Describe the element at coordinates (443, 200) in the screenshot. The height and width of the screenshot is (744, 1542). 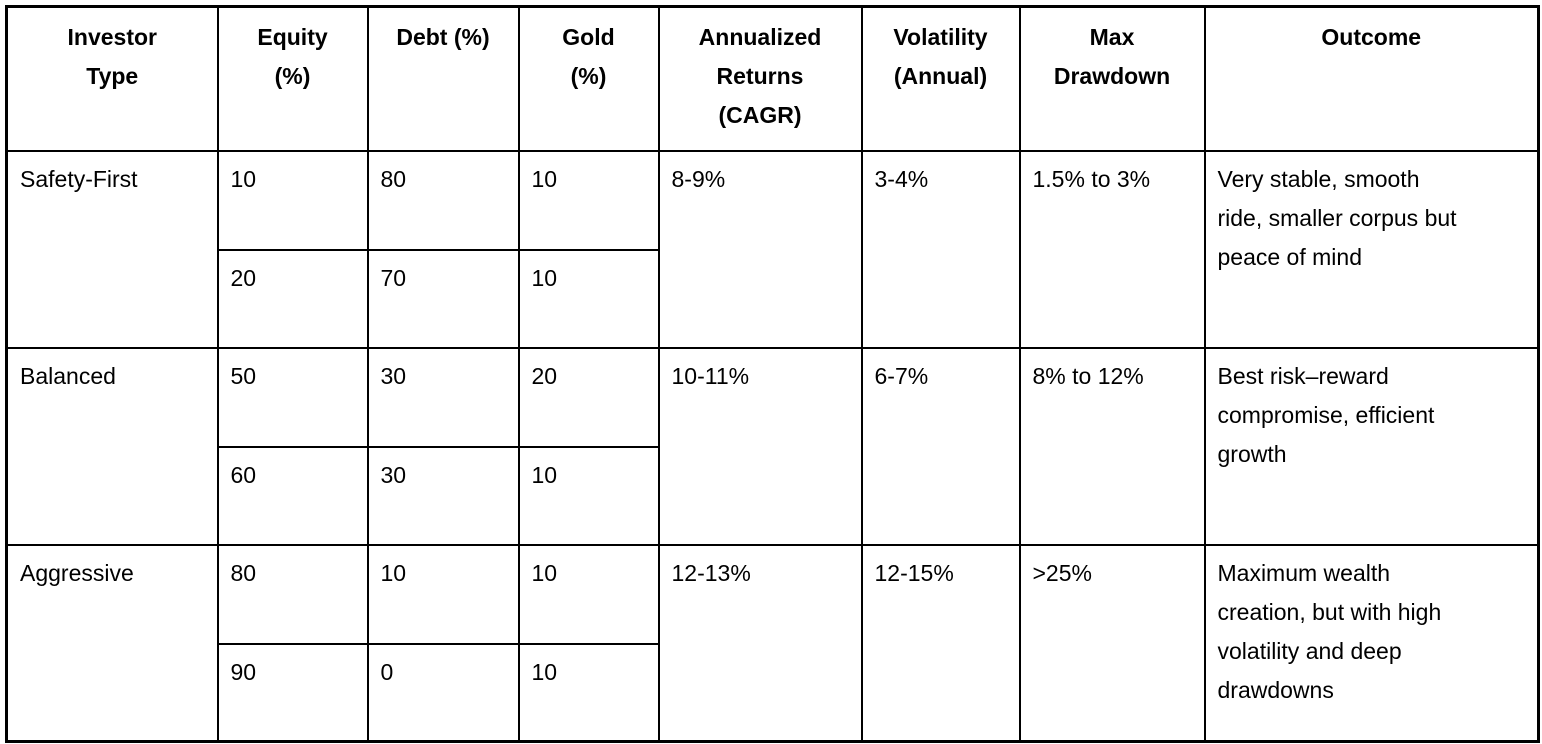
I see `debt-cell: 80` at that location.